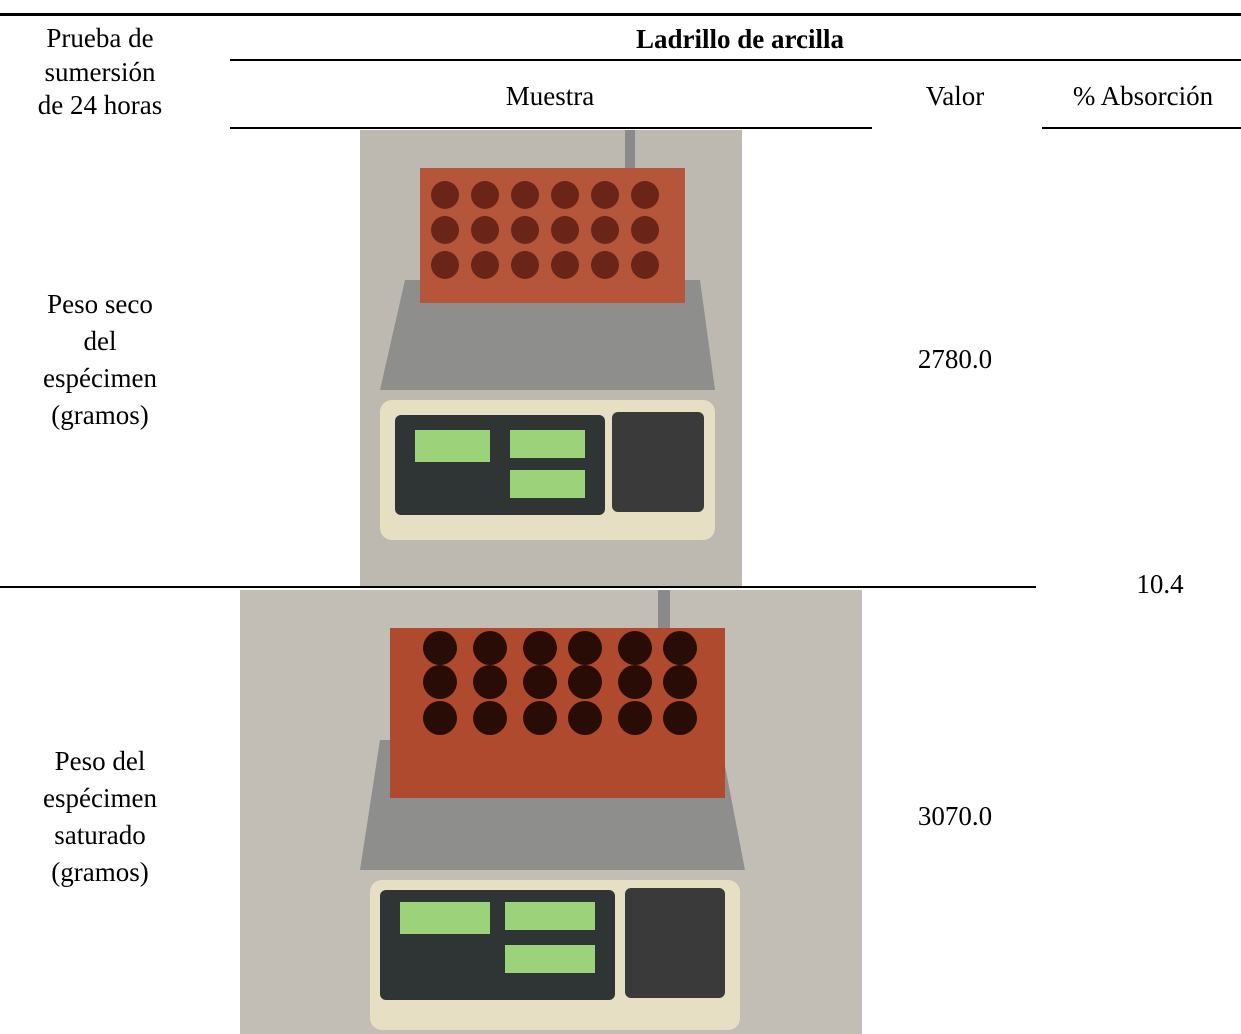  What do you see at coordinates (740, 39) in the screenshot?
I see `header-group: Ladrillo de arcilla` at bounding box center [740, 39].